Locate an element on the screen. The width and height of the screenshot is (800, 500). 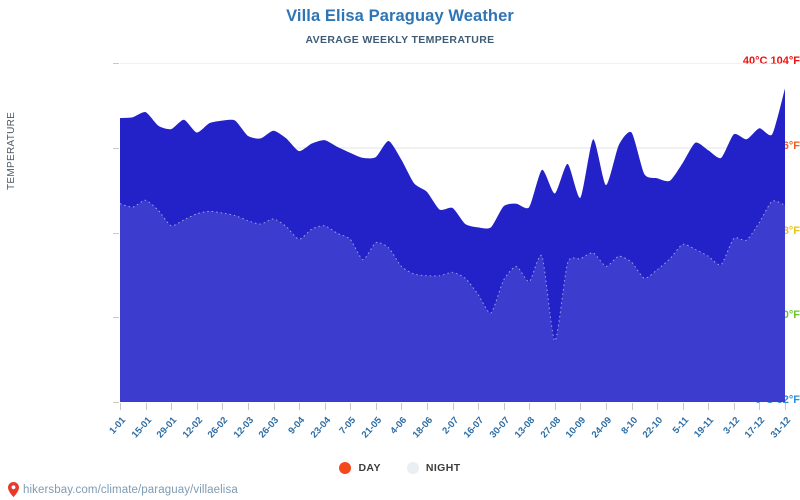
legend-label: NIGHT is located at coordinates (443, 468).